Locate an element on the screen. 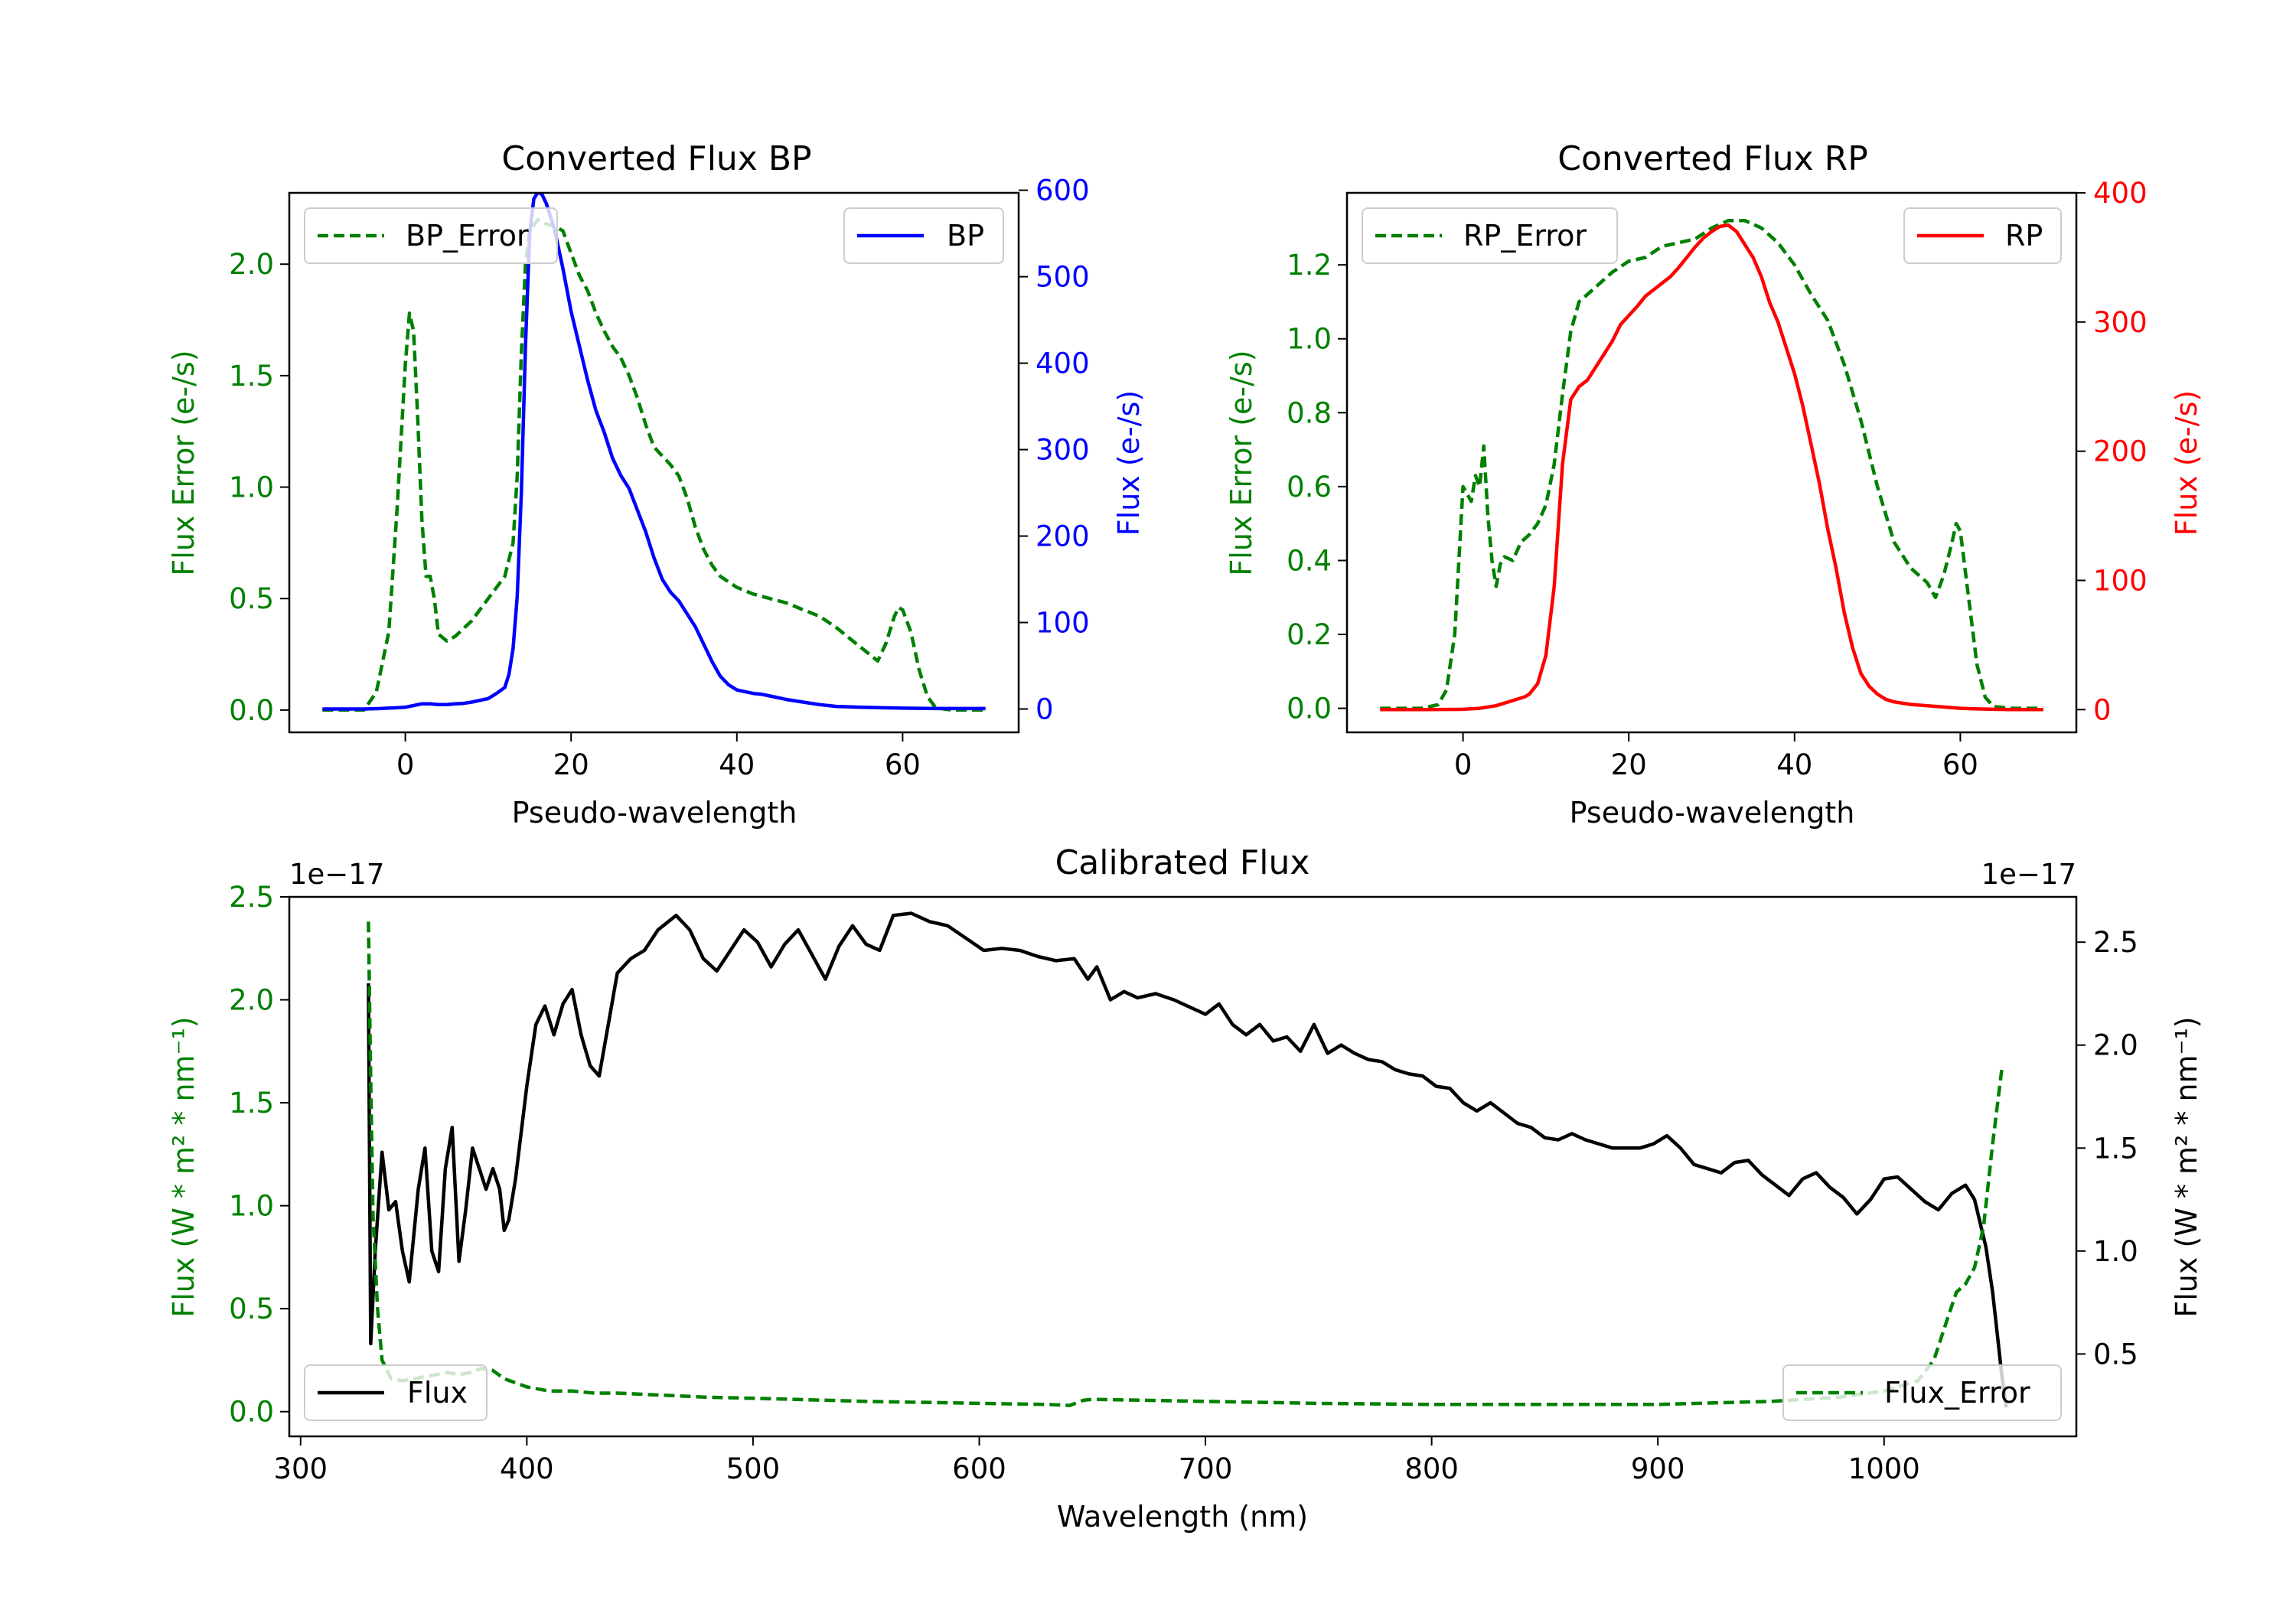 This screenshot has height=1607, width=2296. bp-ytick-left-label: 0.0 is located at coordinates (251, 710).